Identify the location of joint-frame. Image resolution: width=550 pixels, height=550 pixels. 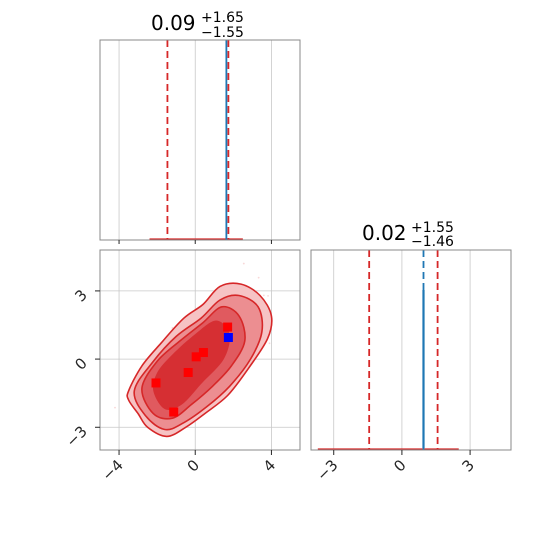
(200, 350).